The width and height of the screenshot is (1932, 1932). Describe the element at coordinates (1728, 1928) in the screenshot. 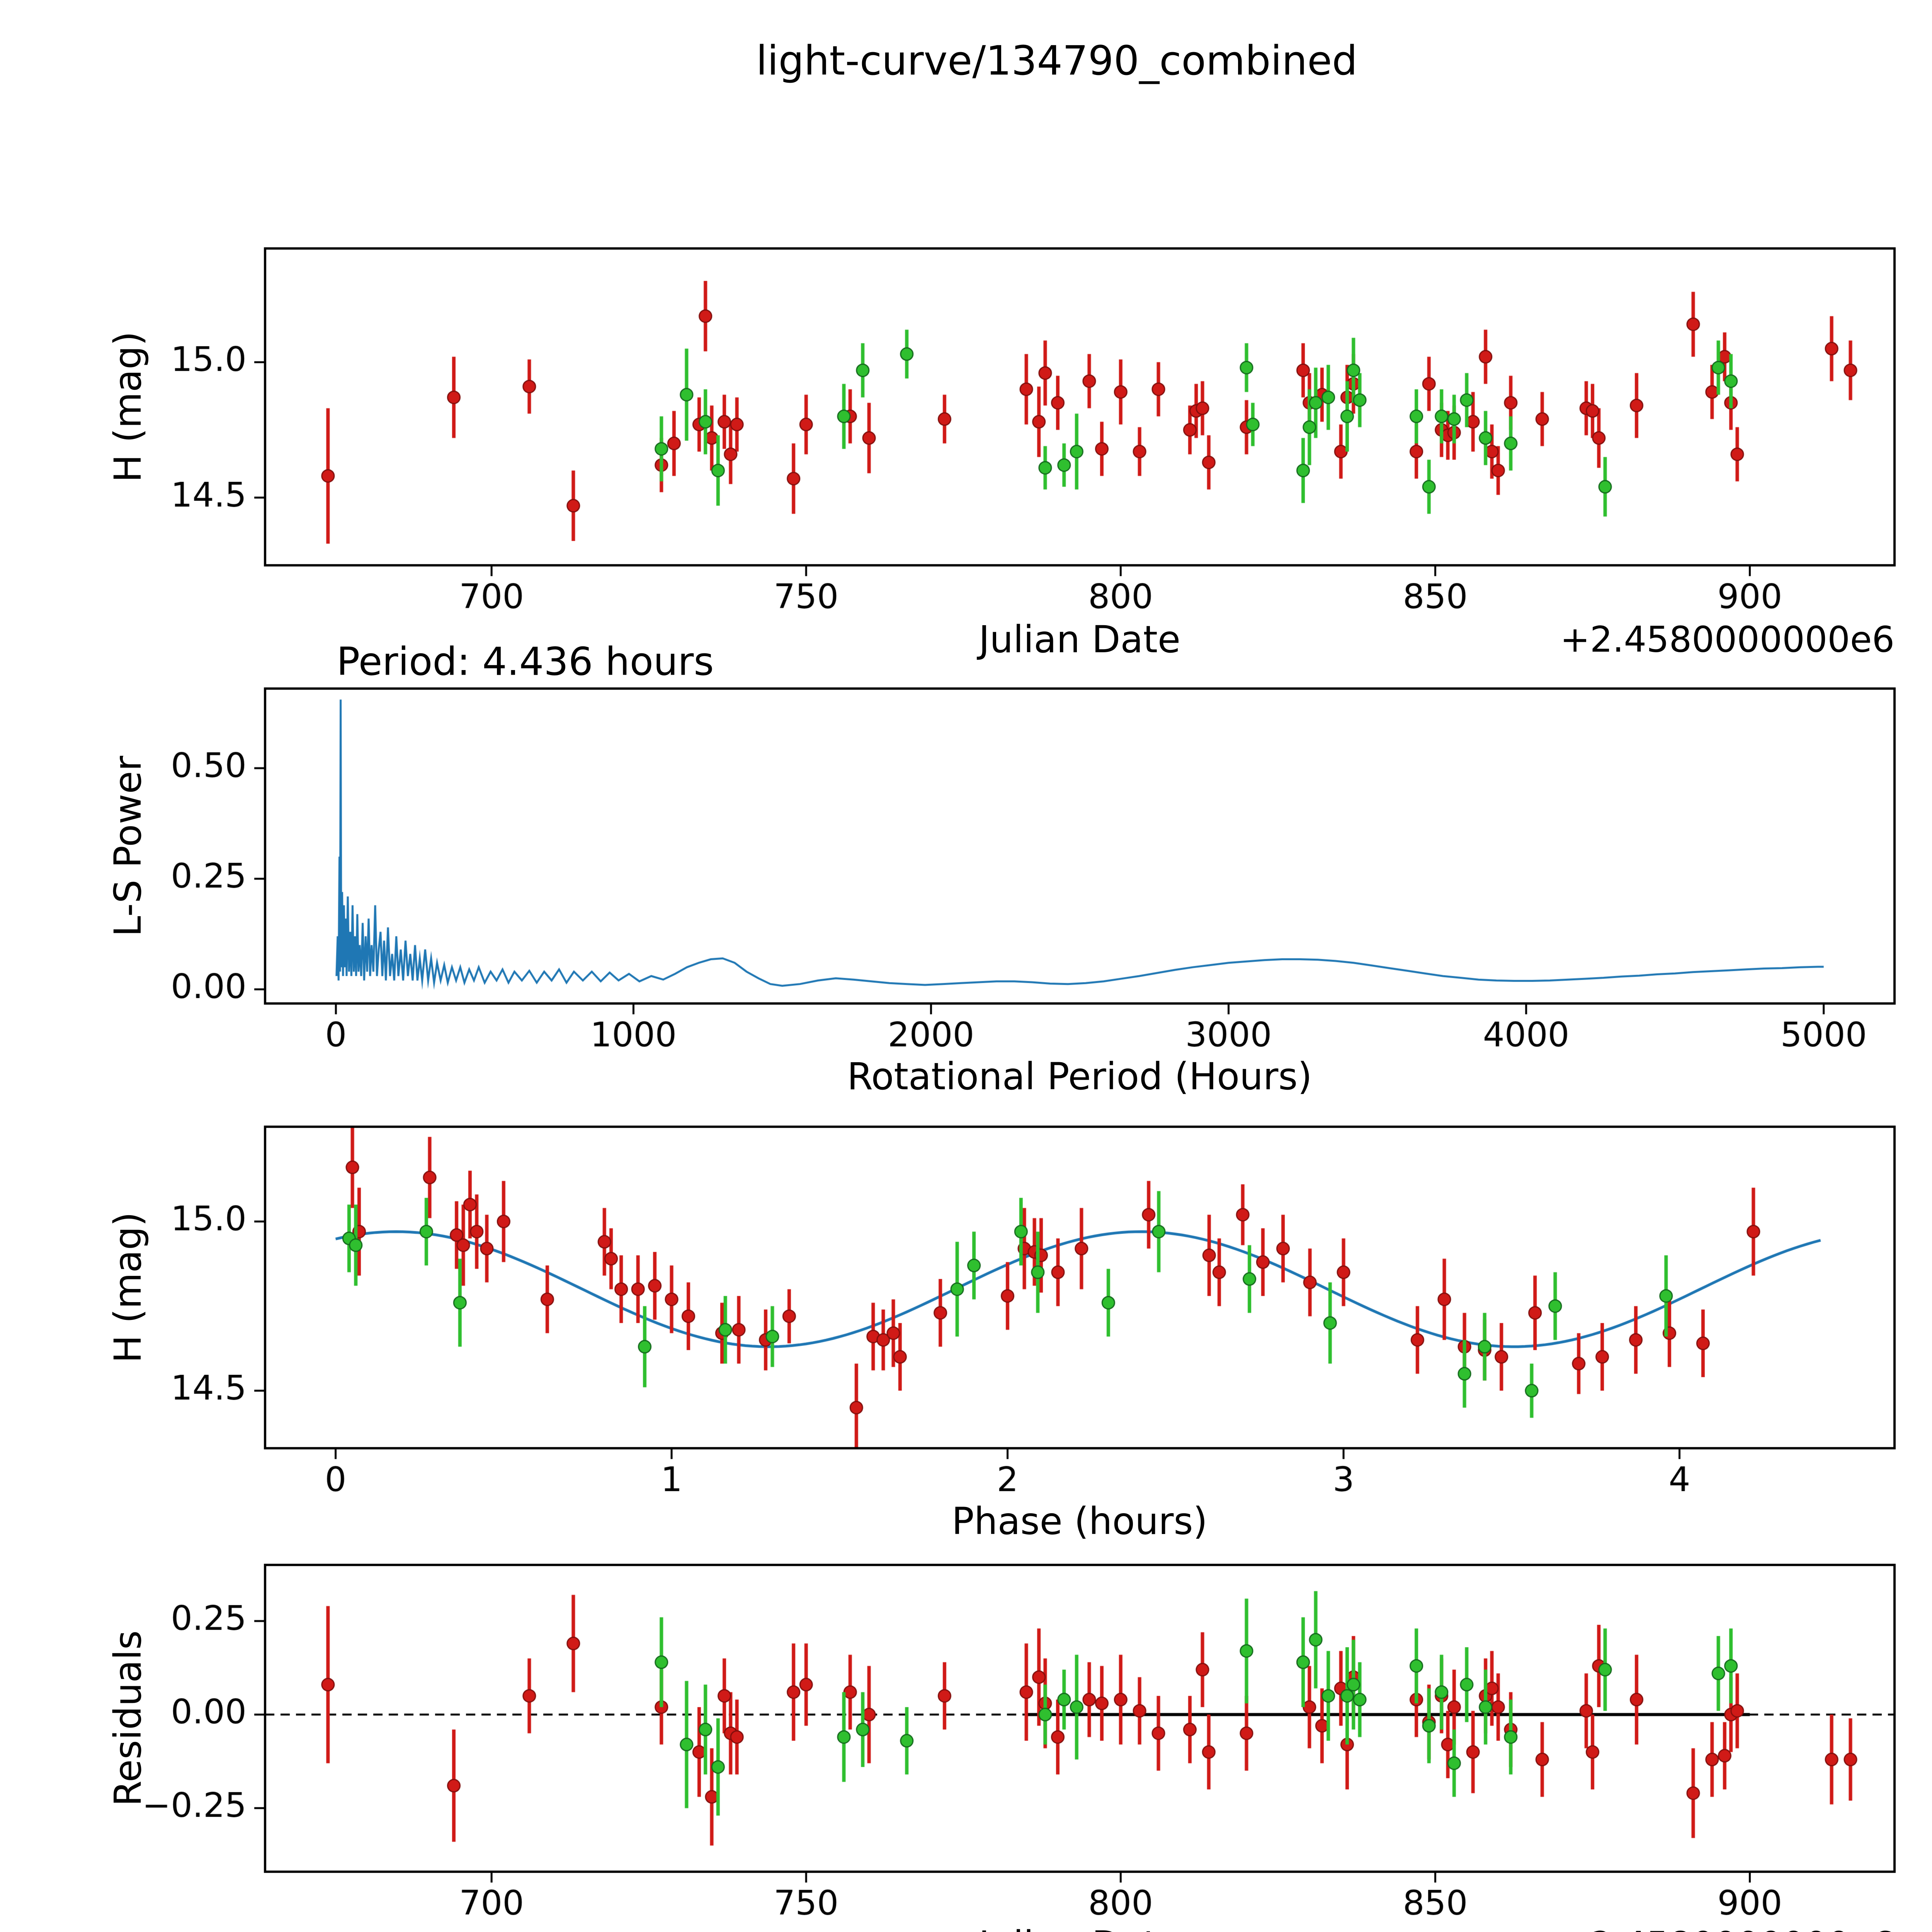

I see `residuals-x-offset: +2.4580000000e6` at that location.